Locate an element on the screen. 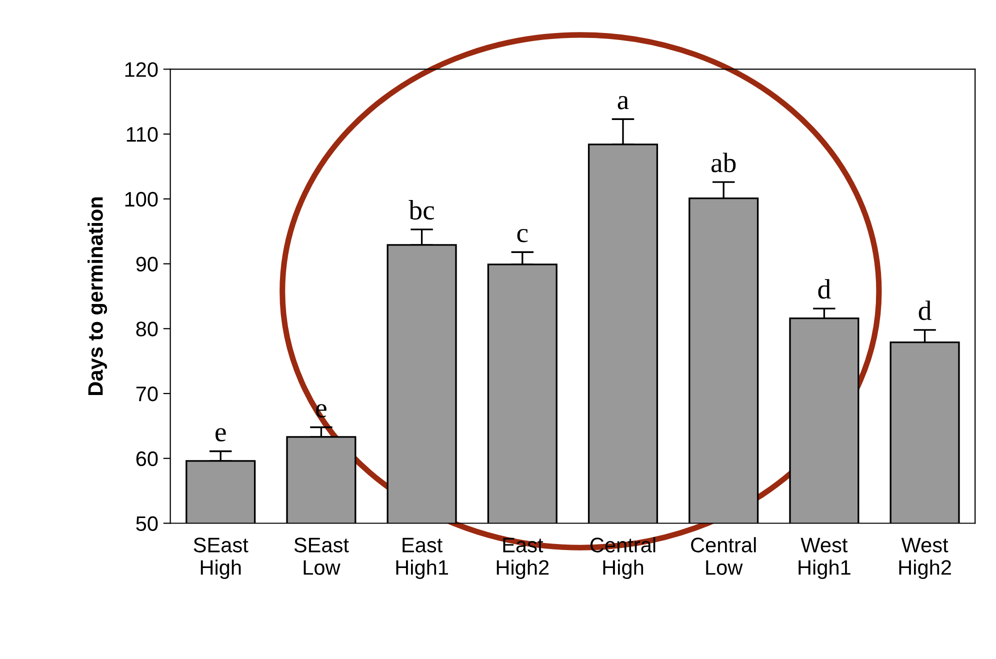 The height and width of the screenshot is (659, 996). y-tick-label: 90 is located at coordinates (147, 264).